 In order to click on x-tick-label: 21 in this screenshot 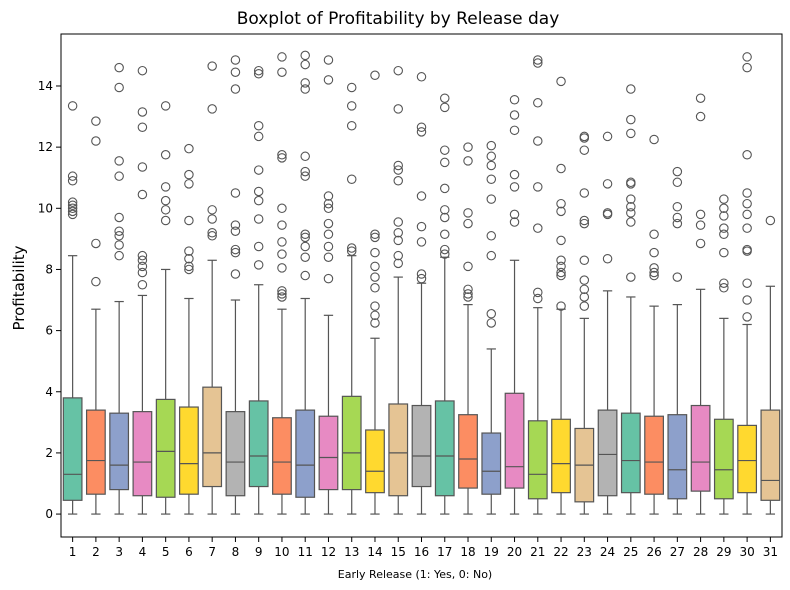, I will do `click(537, 552)`.